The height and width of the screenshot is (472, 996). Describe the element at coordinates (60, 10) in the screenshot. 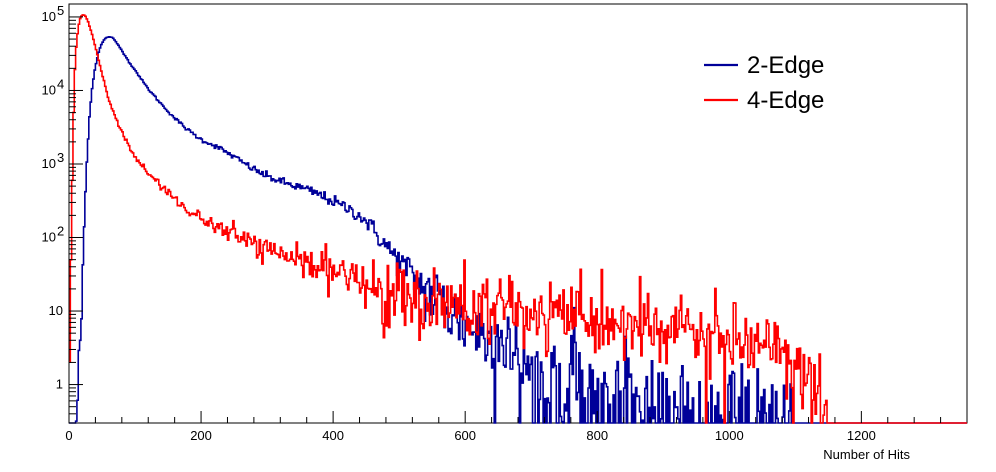

I see `y-tick-exponent-100000: 5` at that location.